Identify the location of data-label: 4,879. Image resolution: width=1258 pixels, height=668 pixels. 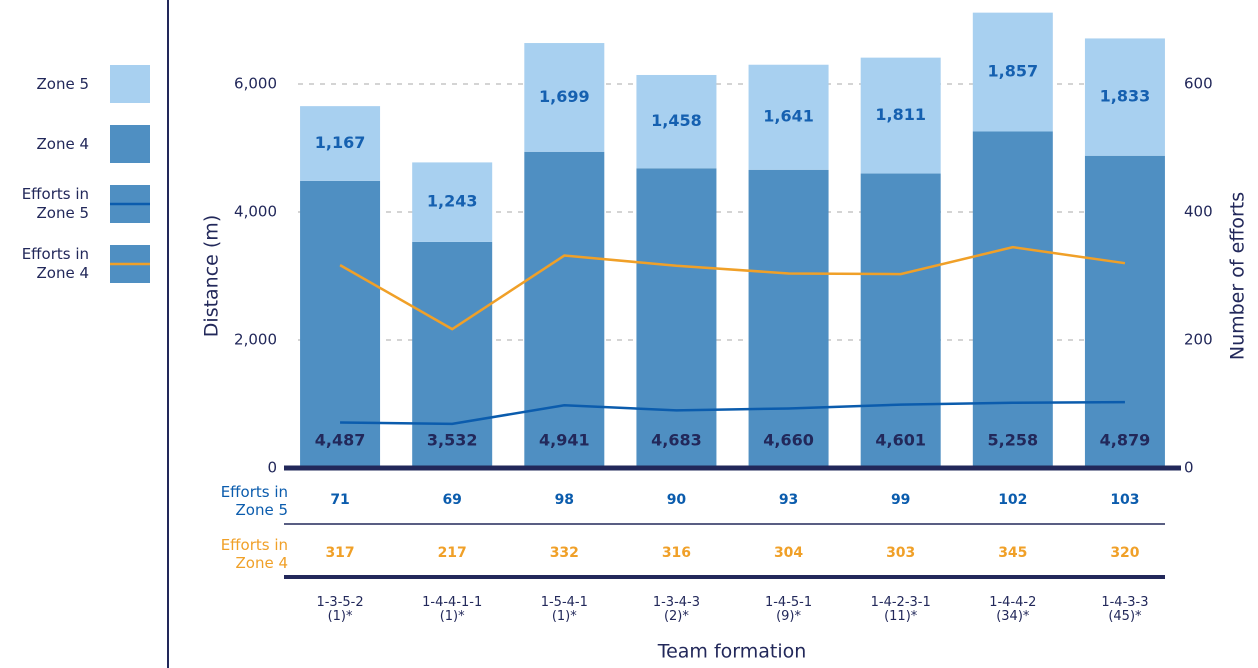
(1125, 440).